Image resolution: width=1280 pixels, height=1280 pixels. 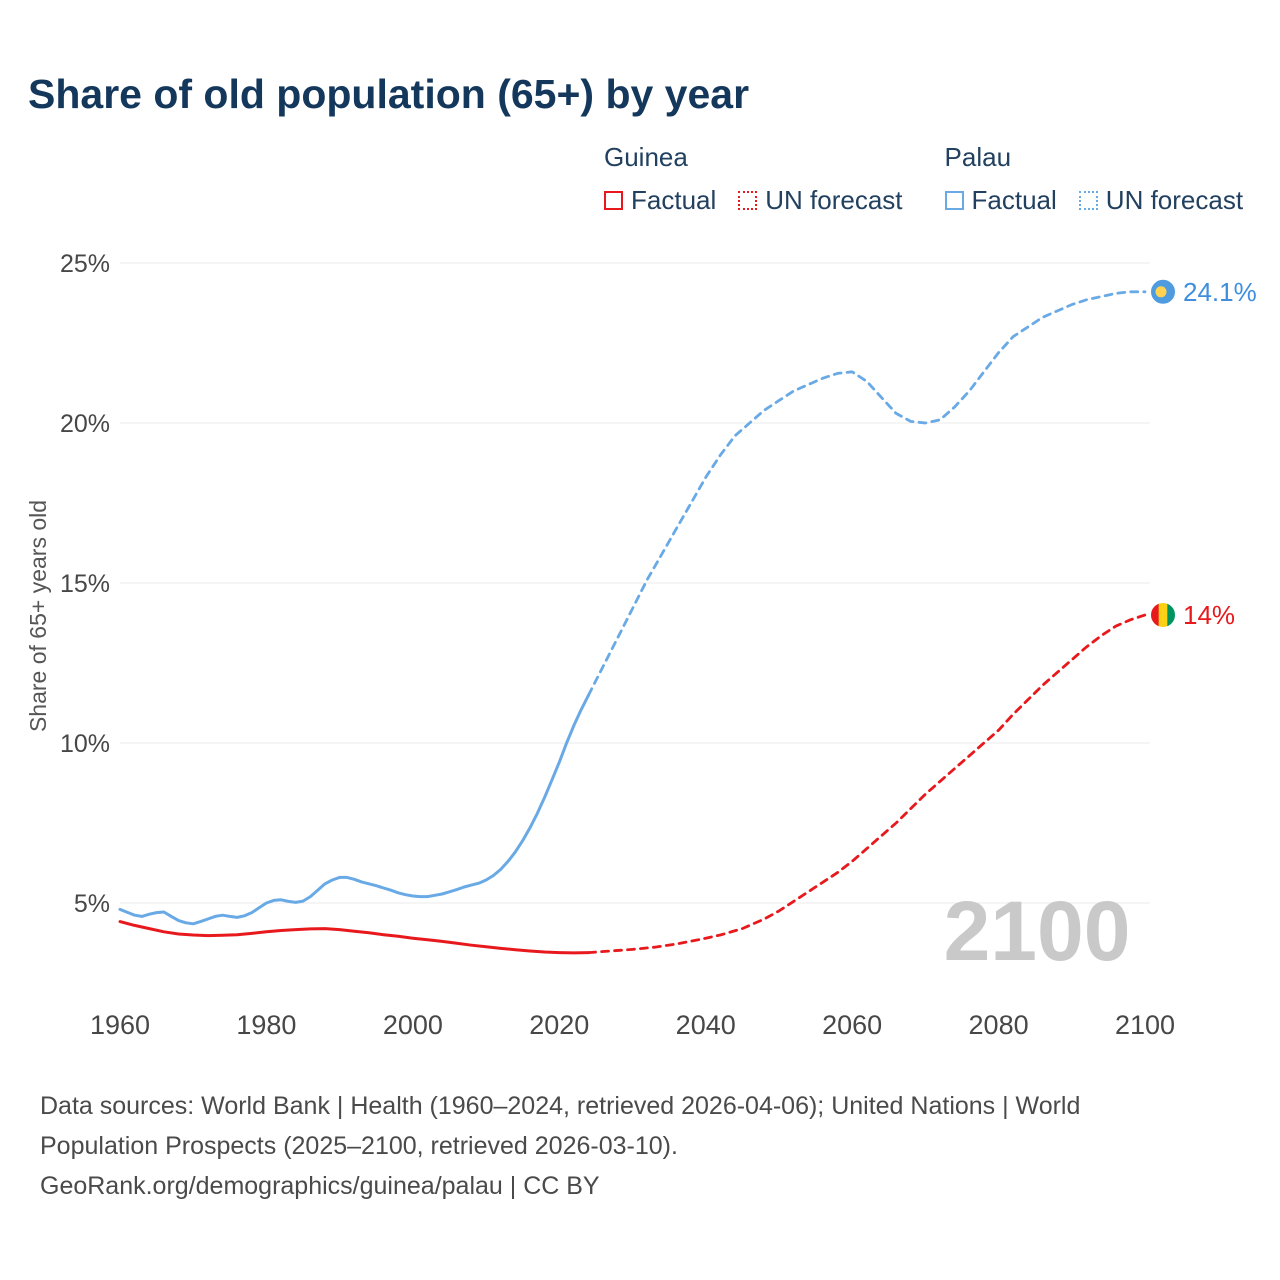 I want to click on guinea-flag-marker, so click(x=1163, y=615).